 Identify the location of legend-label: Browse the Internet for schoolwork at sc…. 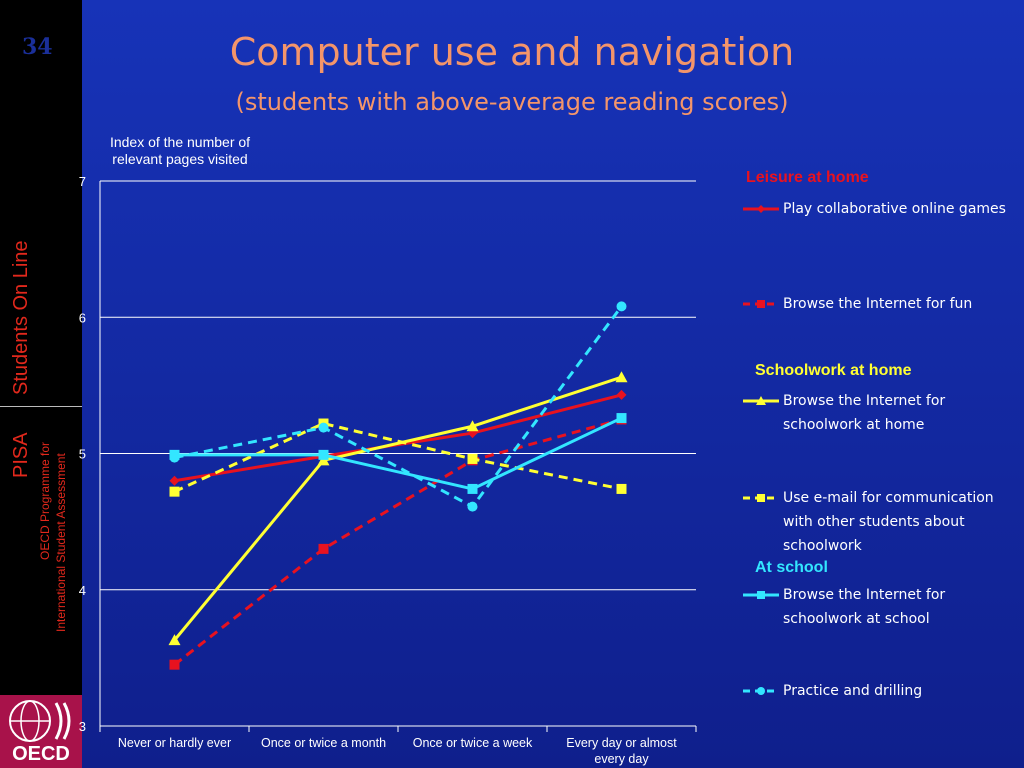
(864, 607).